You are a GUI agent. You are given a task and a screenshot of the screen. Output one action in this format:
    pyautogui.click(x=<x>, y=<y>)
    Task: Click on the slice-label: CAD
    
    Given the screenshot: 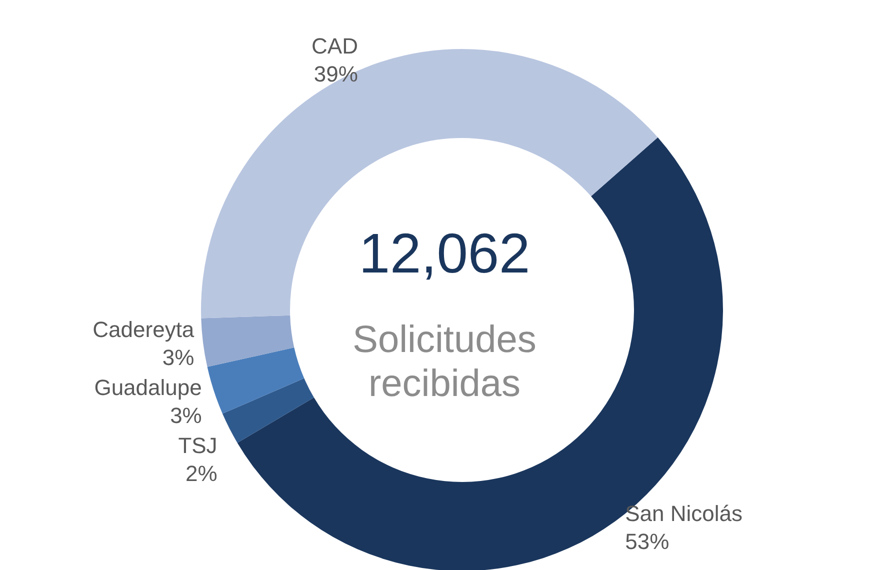 What is the action you would take?
    pyautogui.click(x=335, y=45)
    